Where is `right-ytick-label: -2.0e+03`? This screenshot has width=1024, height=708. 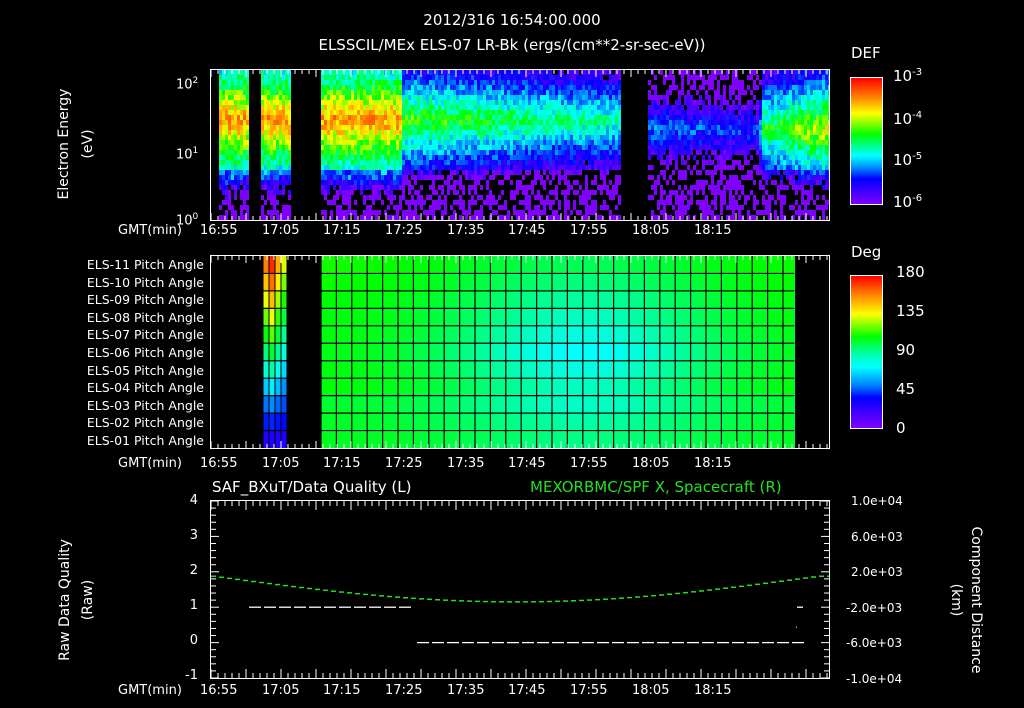 right-ytick-label: -2.0e+03 is located at coordinates (874, 607).